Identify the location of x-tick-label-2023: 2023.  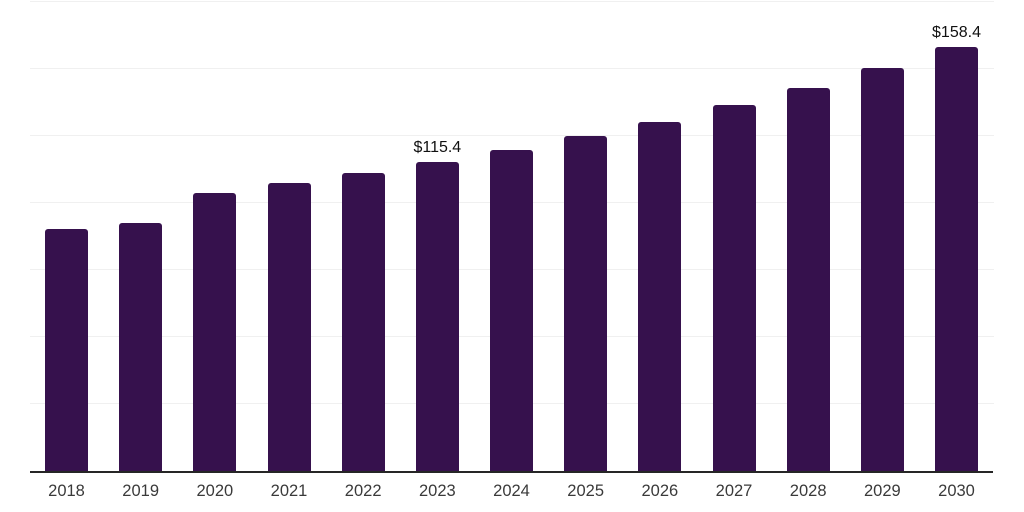
(437, 491).